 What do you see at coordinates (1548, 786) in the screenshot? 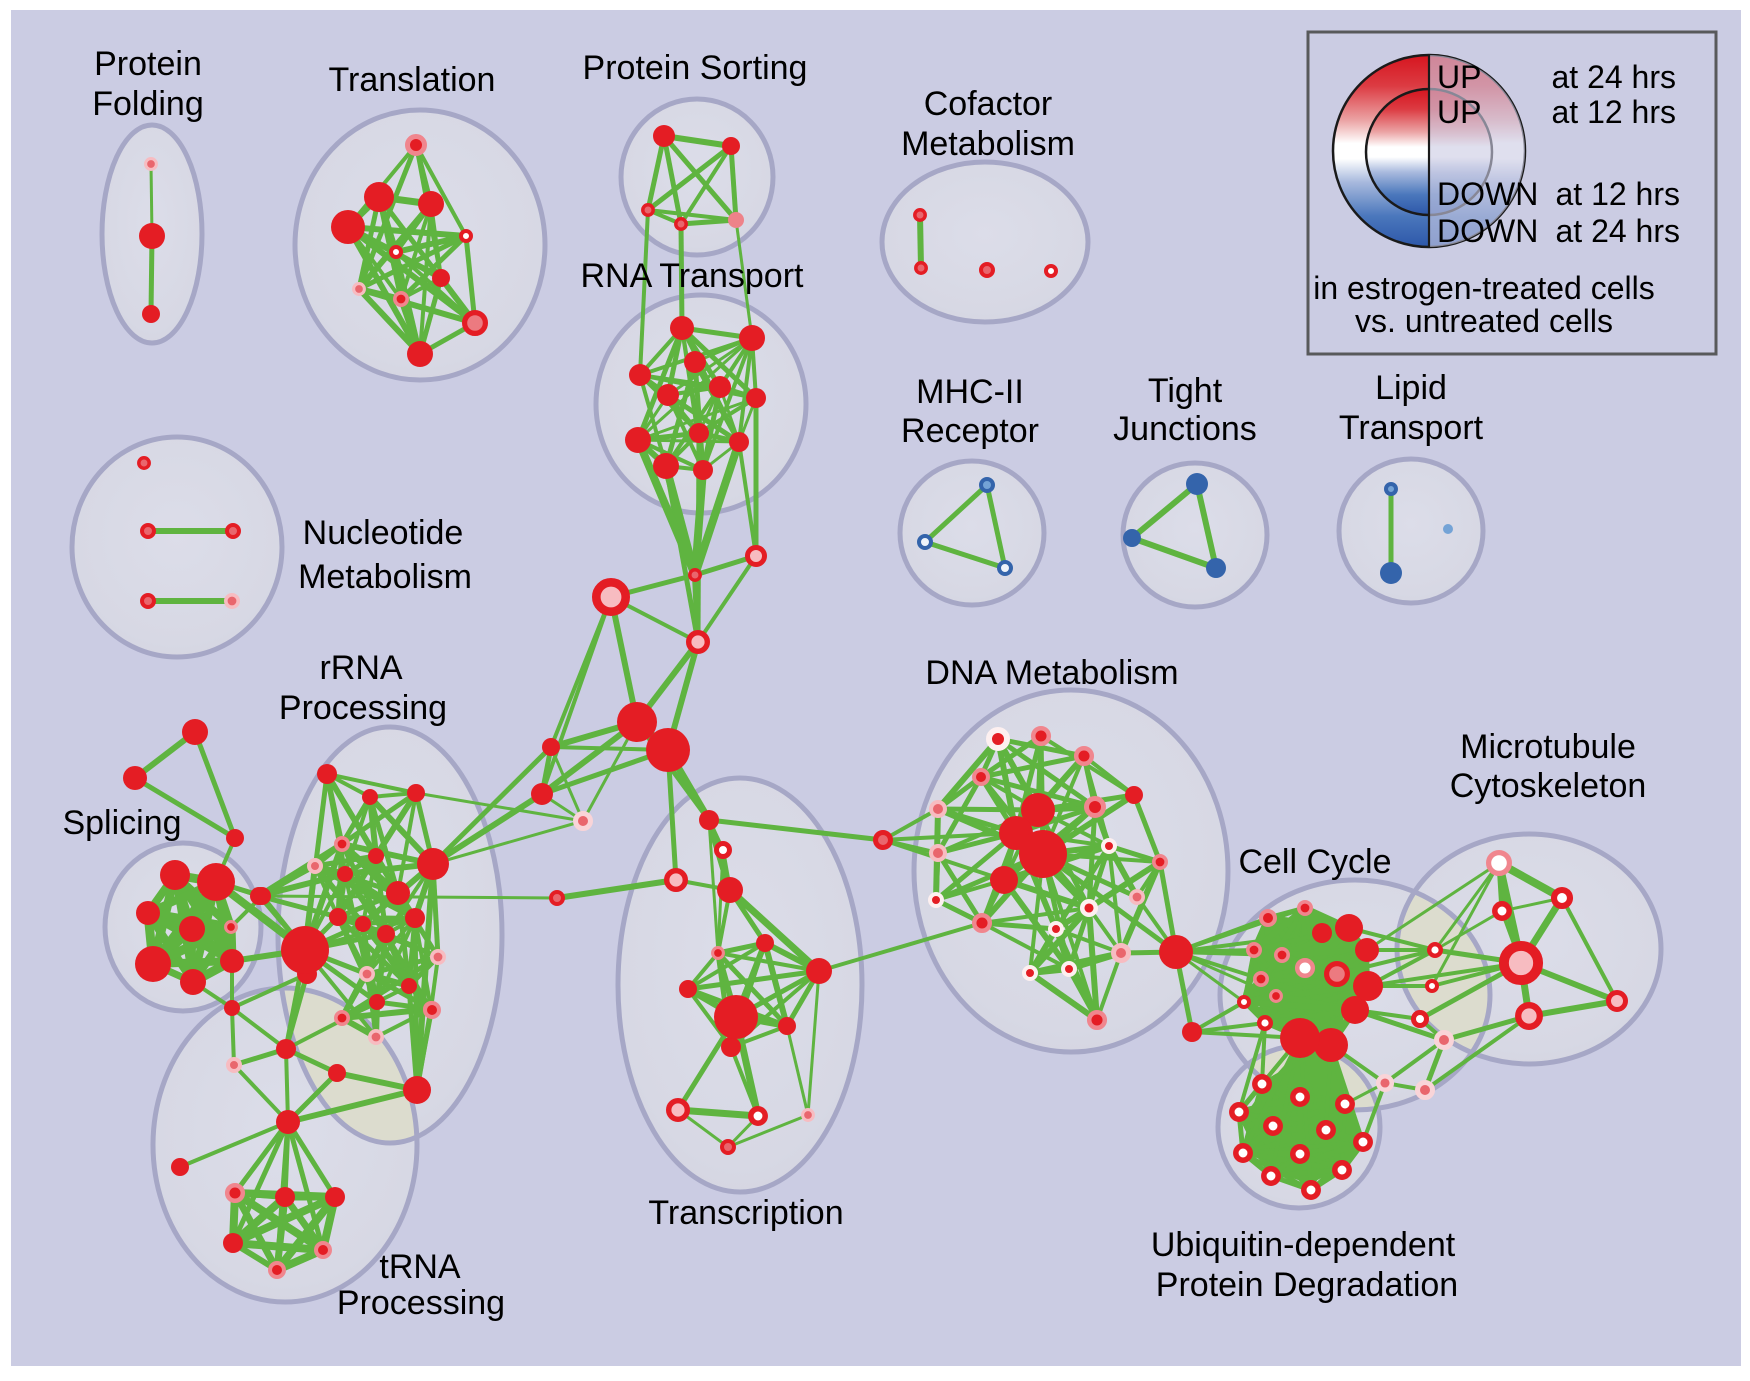
I see `svg-text: Cytoskeleton` at bounding box center [1548, 786].